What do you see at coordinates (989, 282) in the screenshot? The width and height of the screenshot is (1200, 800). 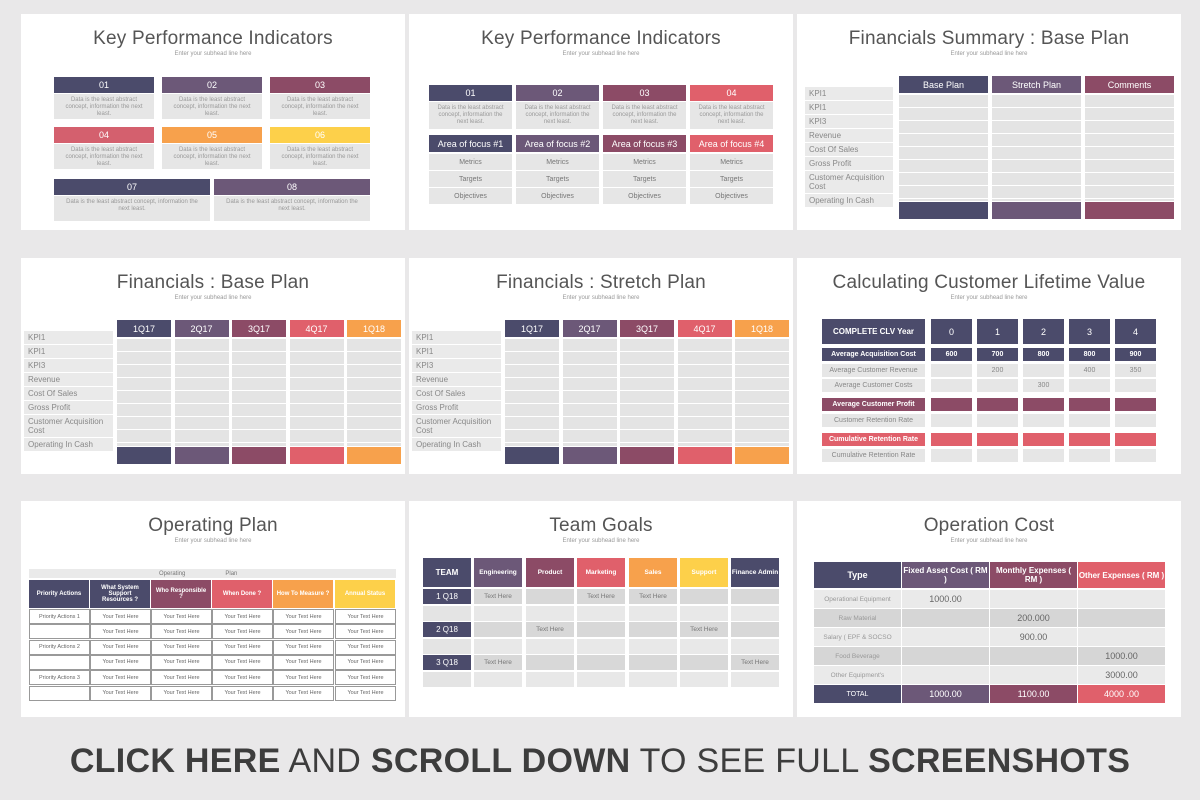 I see `slide-title: Calculating Customer Lifetime Value` at bounding box center [989, 282].